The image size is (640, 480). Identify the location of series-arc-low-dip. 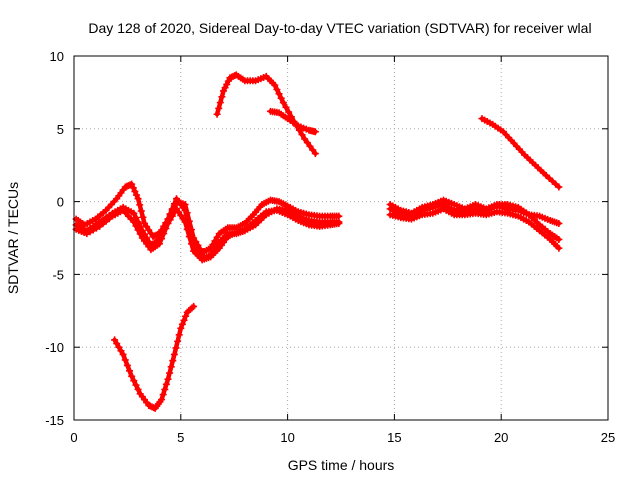
(154, 357).